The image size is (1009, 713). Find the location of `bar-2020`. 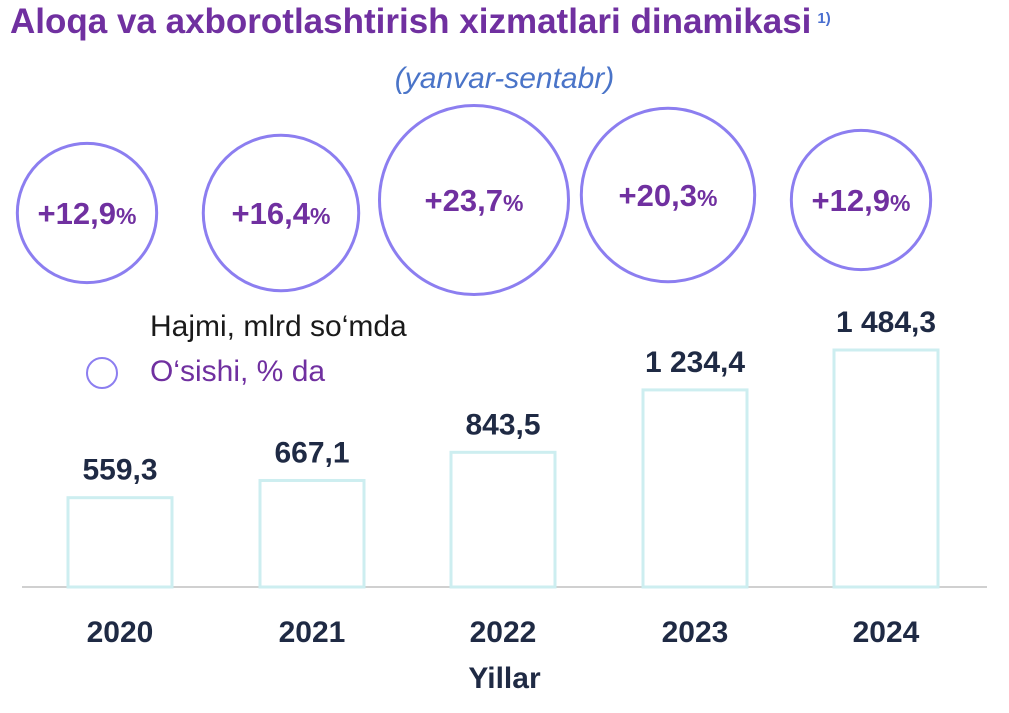

bar-2020 is located at coordinates (120, 542).